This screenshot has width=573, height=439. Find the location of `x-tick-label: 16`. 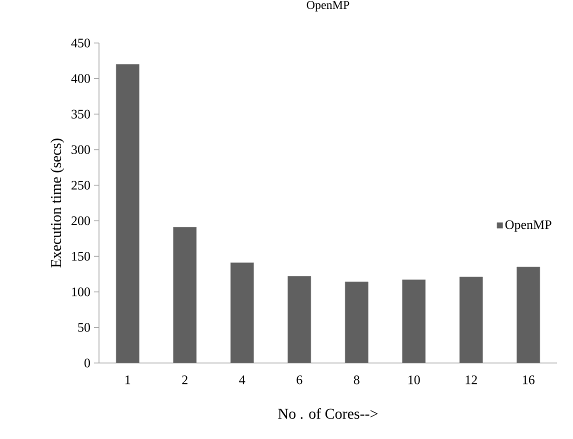

x-tick-label: 16 is located at coordinates (528, 380).